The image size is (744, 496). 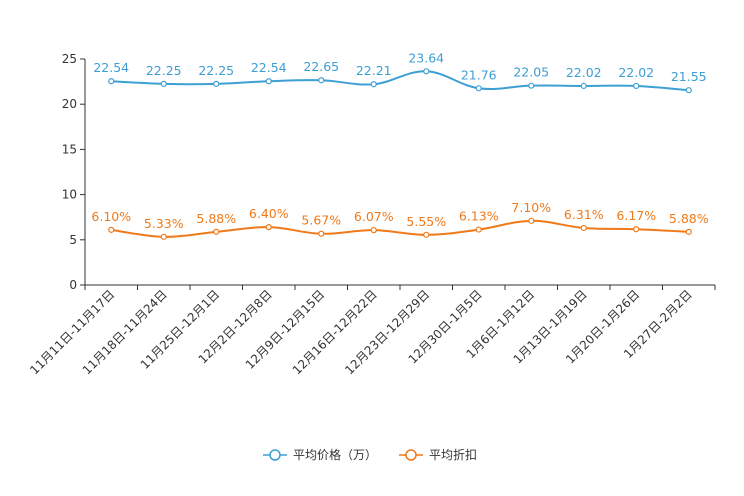 What do you see at coordinates (73, 240) in the screenshot?
I see `y-tick-label: 5` at bounding box center [73, 240].